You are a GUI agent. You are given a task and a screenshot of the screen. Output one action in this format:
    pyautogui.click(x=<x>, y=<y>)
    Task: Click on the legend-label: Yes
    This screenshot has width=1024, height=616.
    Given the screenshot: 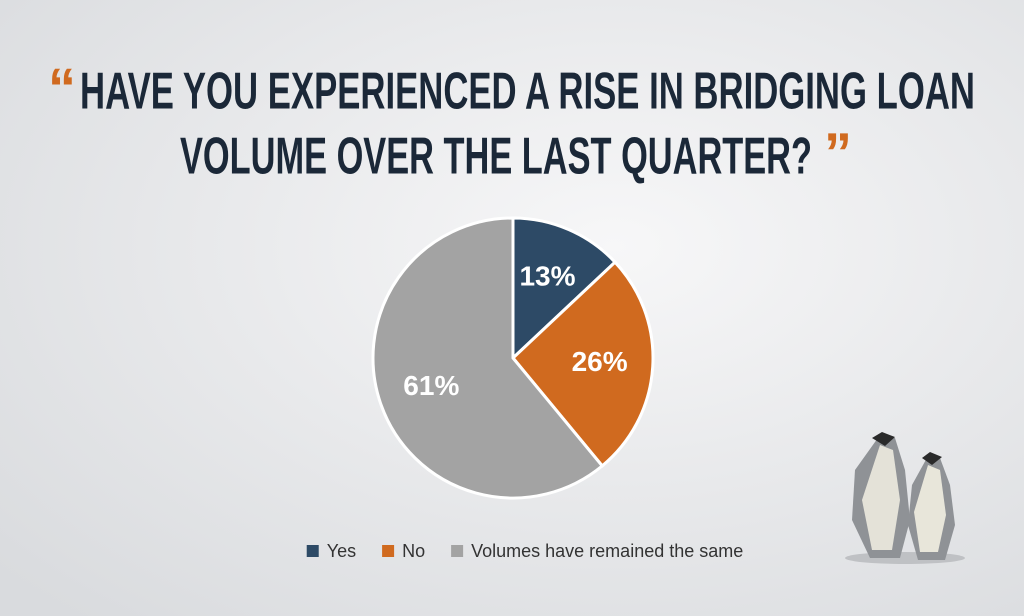 What is the action you would take?
    pyautogui.click(x=341, y=551)
    